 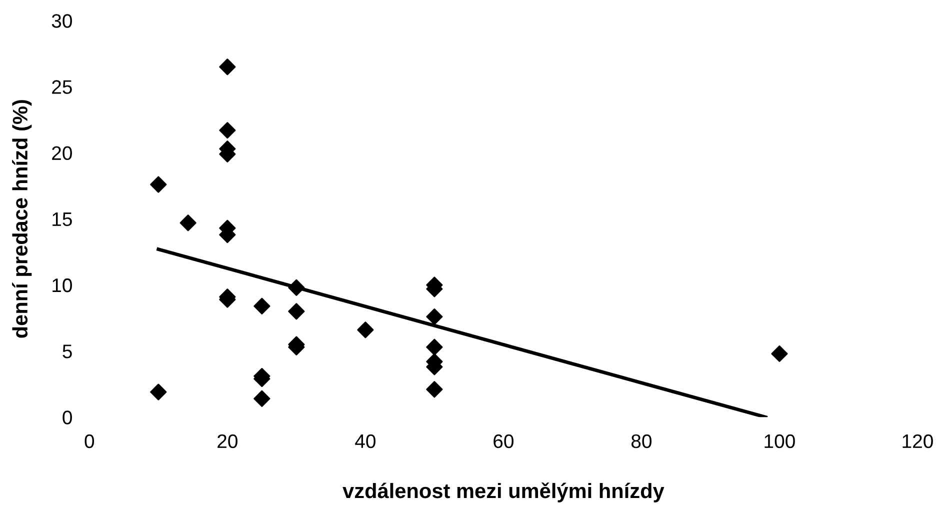 What do you see at coordinates (62, 219) in the screenshot?
I see `y-tick-label: 15` at bounding box center [62, 219].